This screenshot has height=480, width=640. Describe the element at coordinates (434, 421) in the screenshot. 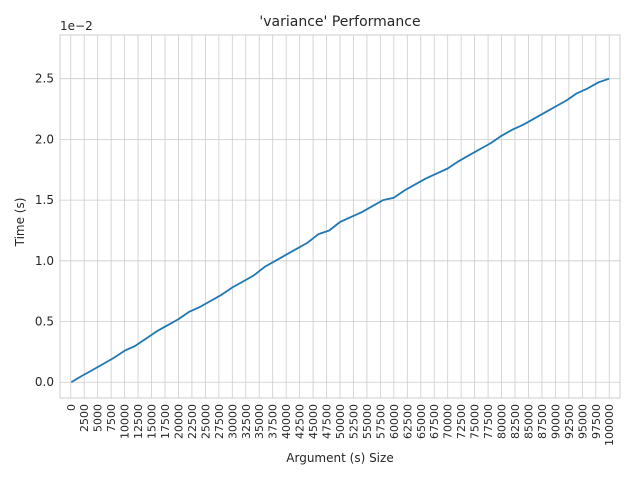

I see `x-tick-label: 67500` at that location.